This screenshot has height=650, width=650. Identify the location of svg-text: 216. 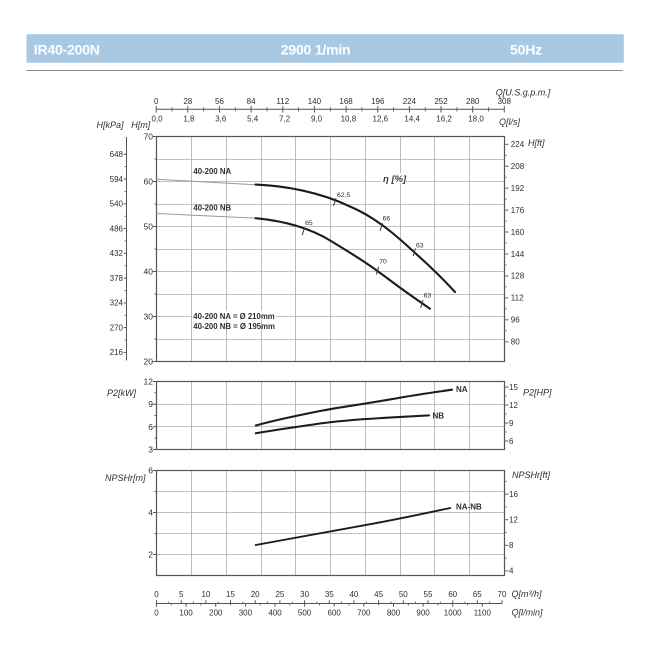
(117, 352).